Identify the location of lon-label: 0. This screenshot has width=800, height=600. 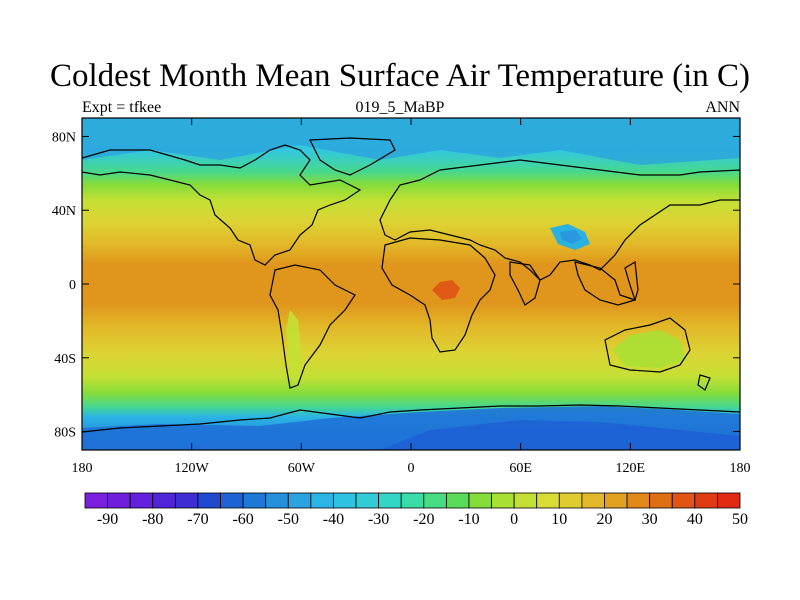
(411, 468).